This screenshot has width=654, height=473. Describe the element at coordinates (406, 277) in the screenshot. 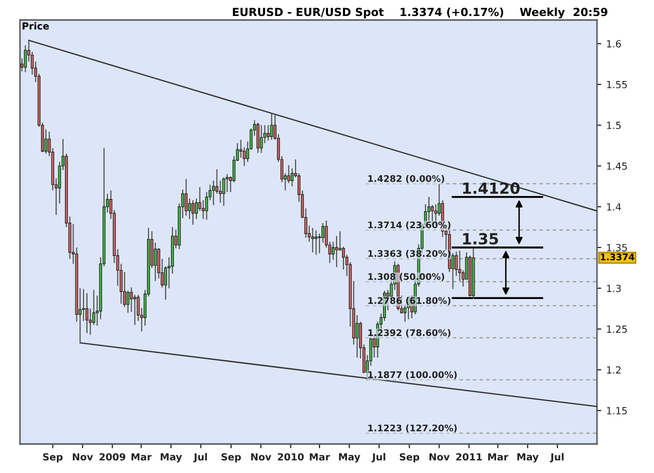

I see `ref-line-label: 1.308 (50.00%)` at that location.